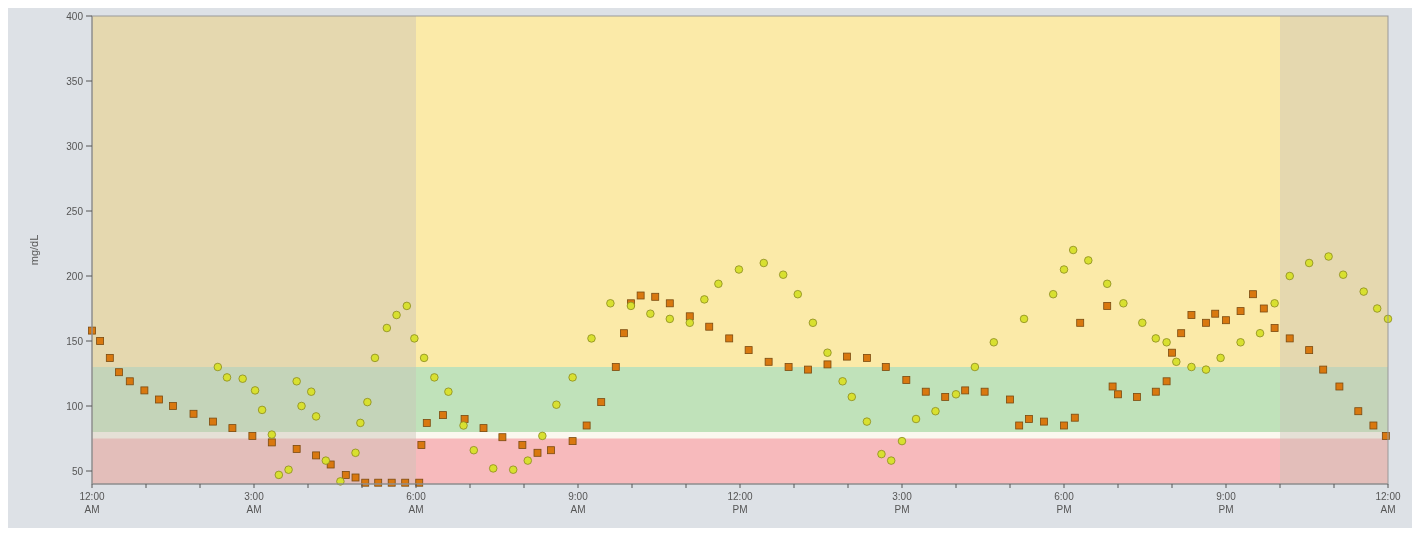 The image size is (1420, 539). I want to click on y-tick-label: 100, so click(75, 406).